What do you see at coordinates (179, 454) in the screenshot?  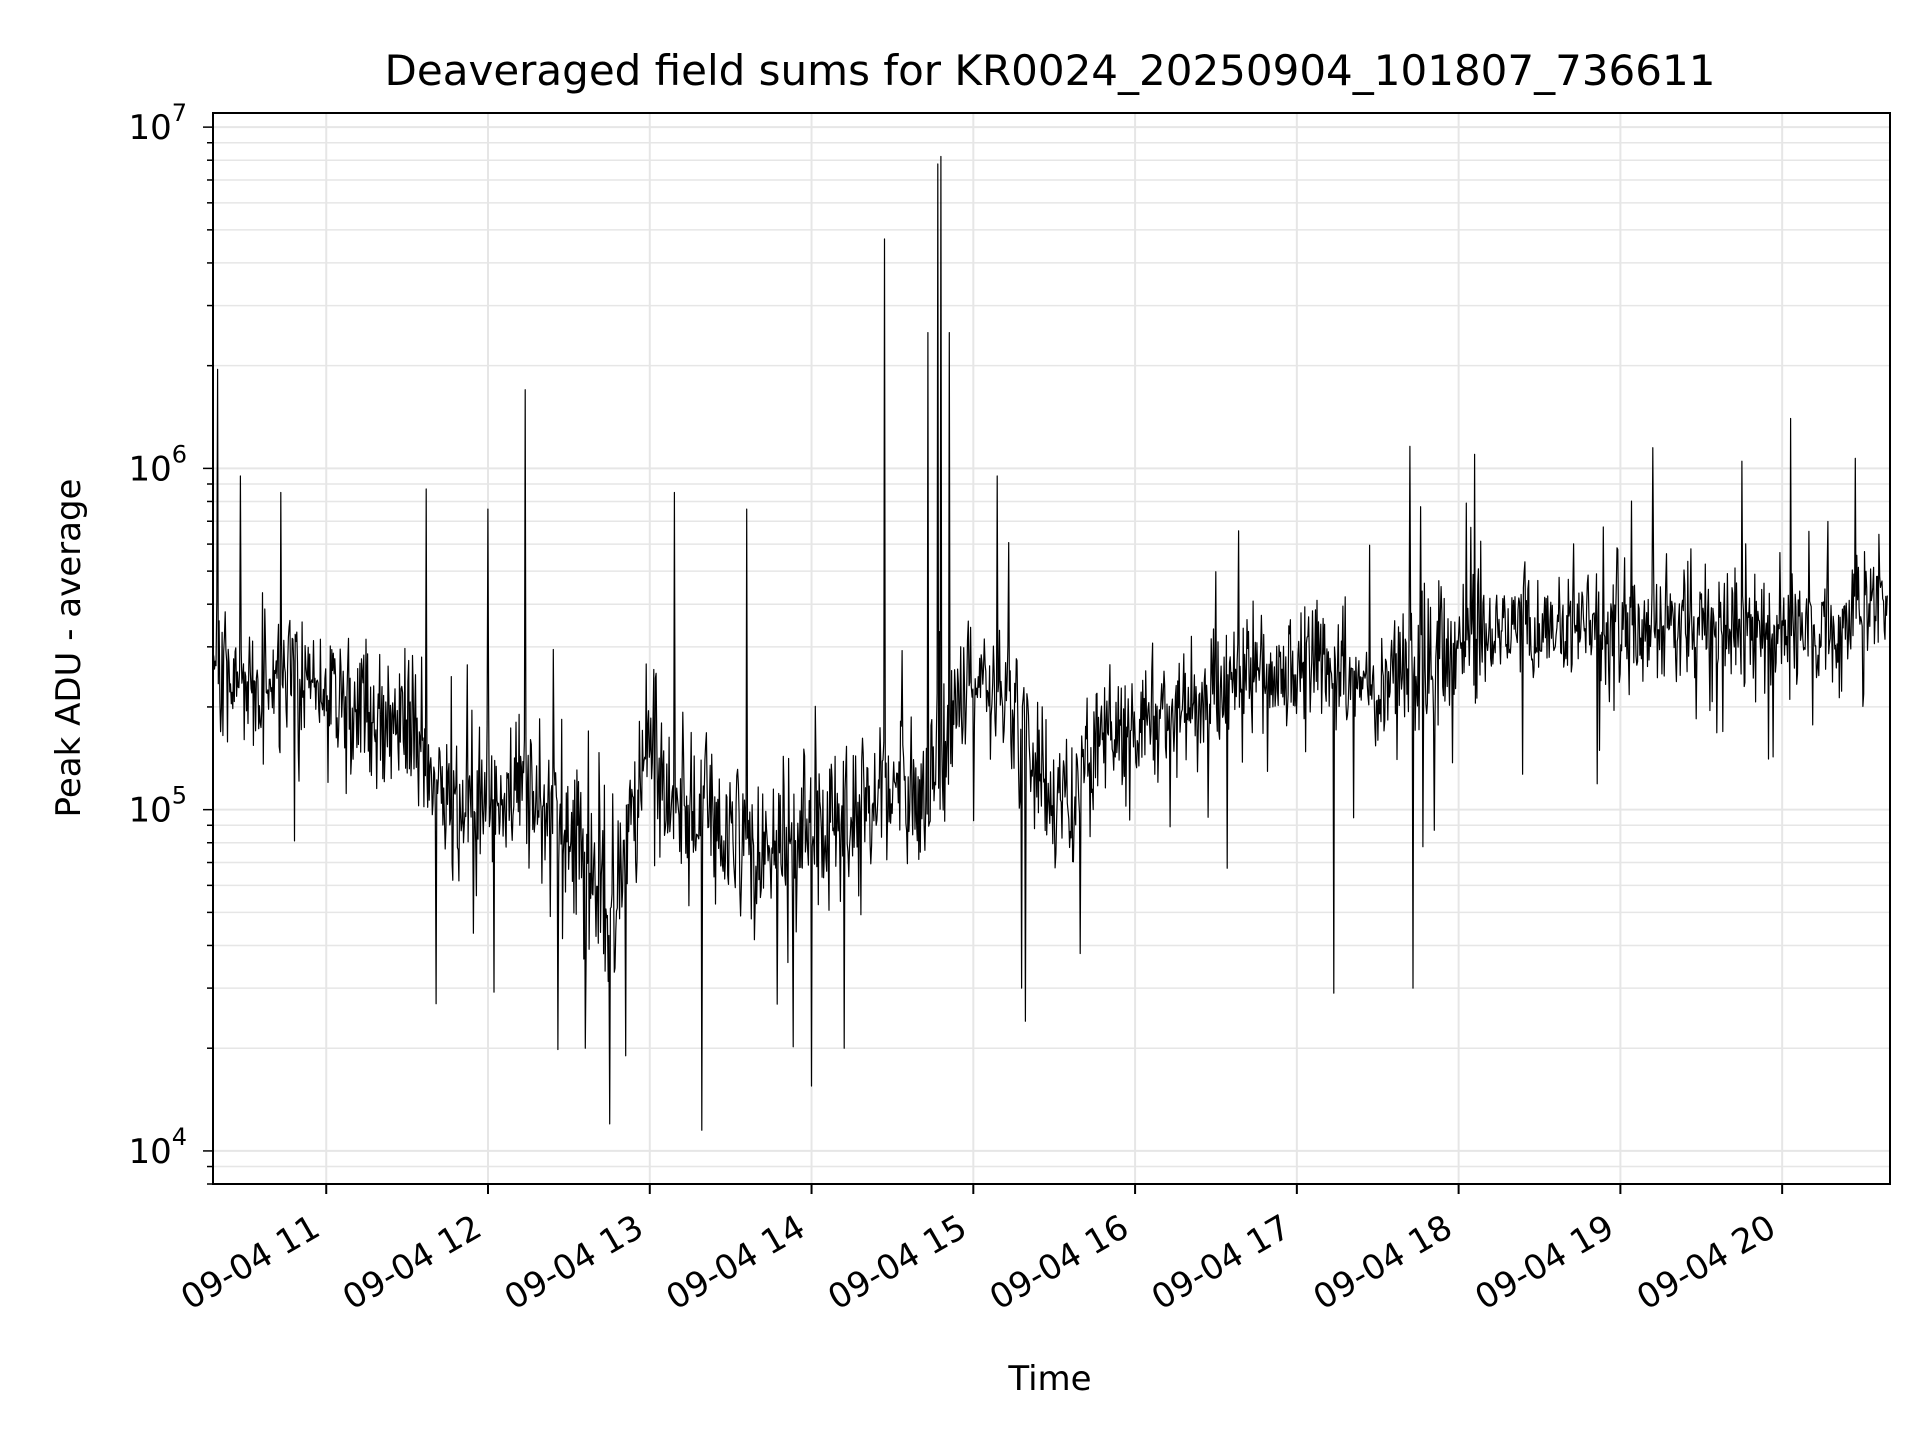 I see `y-tick-exponent: 6` at bounding box center [179, 454].